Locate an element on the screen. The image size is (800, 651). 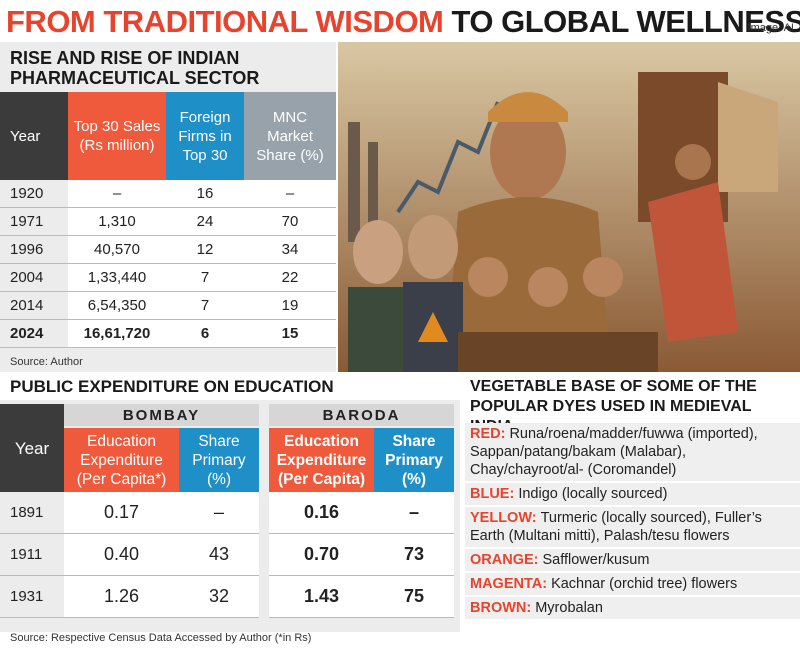
data-cell: 1,33,440 is located at coordinates (117, 278).